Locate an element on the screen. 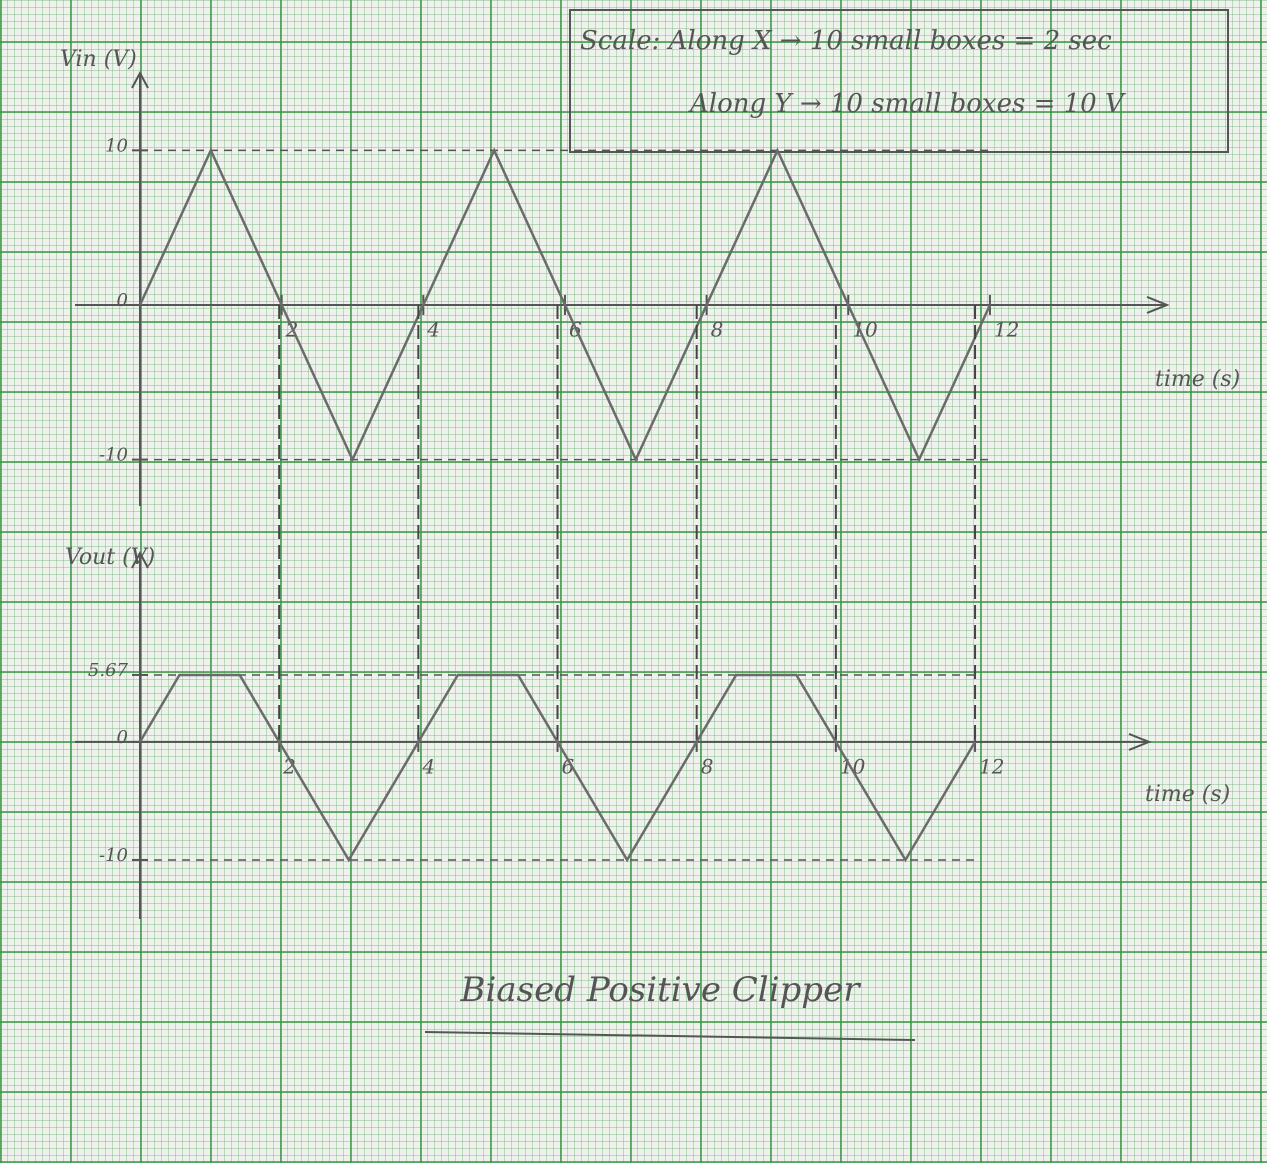  x-tick-label: 10 is located at coordinates (853, 766).